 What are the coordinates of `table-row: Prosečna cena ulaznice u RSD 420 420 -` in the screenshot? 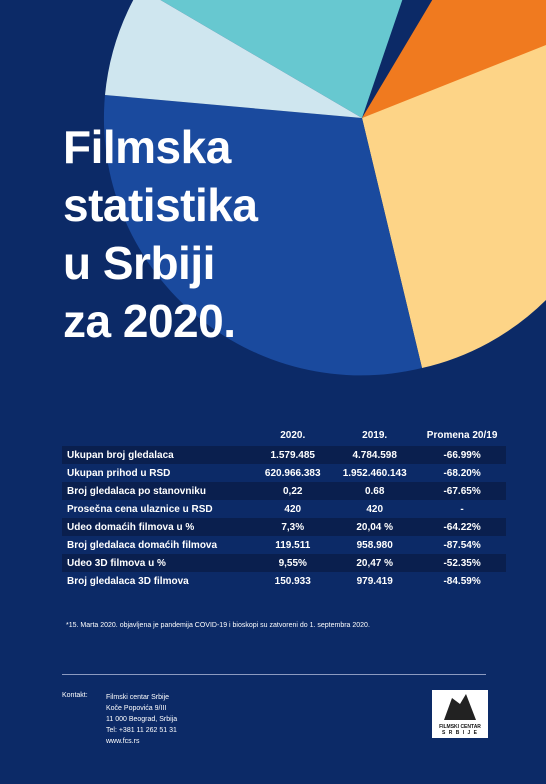 It's located at (284, 509).